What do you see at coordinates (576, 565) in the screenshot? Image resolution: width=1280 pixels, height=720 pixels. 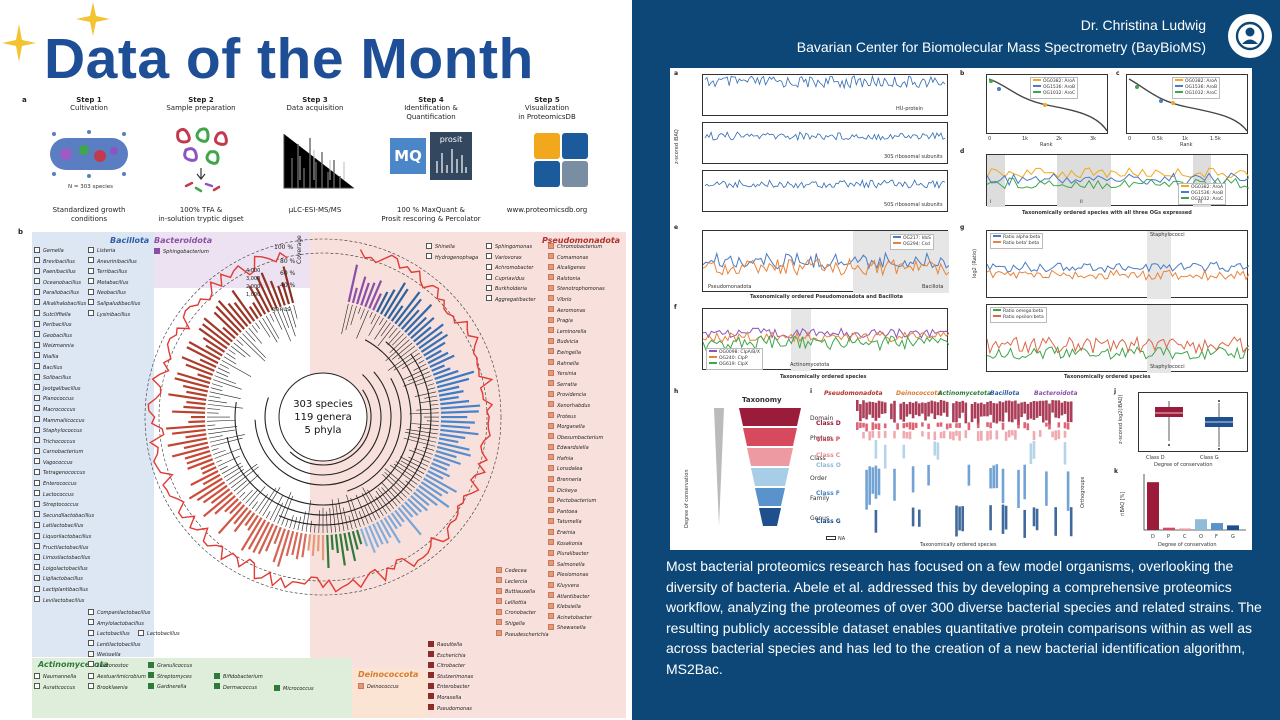 I see `genus-item: Salmonella` at bounding box center [576, 565].